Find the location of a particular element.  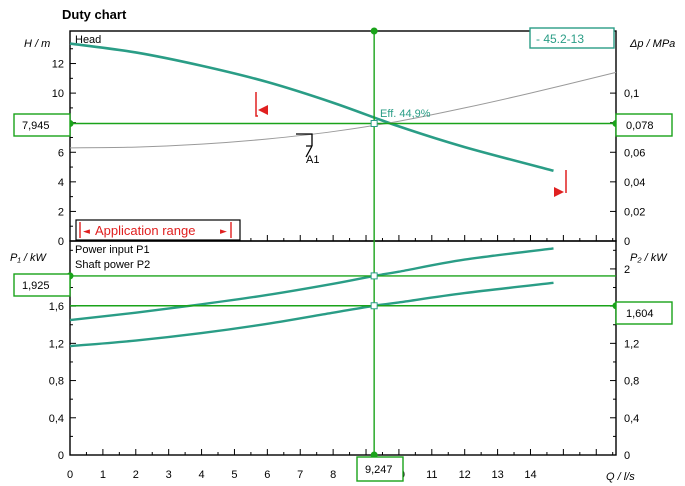

head-tick-label: 2 is located at coordinates (61, 212).